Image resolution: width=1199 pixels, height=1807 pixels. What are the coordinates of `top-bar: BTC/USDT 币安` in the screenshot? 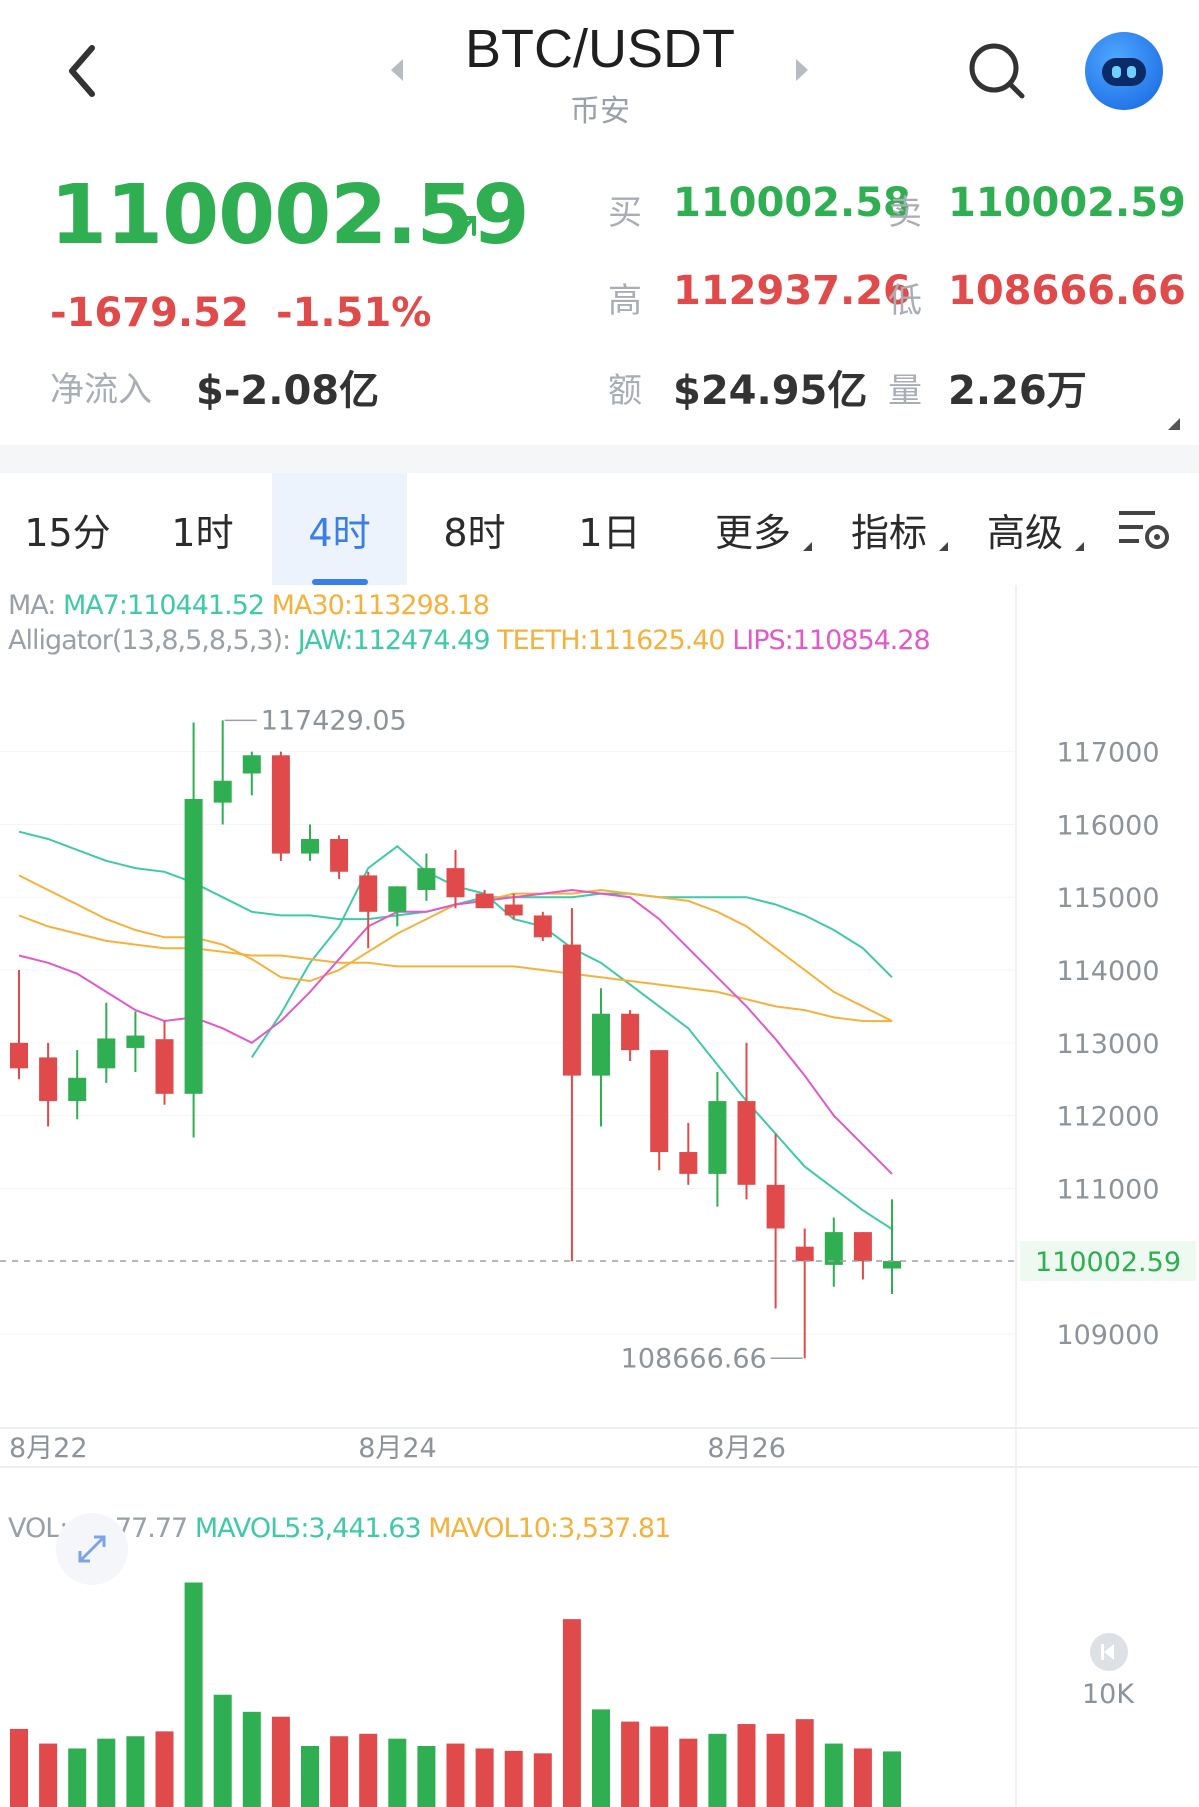 It's located at (599, 70).